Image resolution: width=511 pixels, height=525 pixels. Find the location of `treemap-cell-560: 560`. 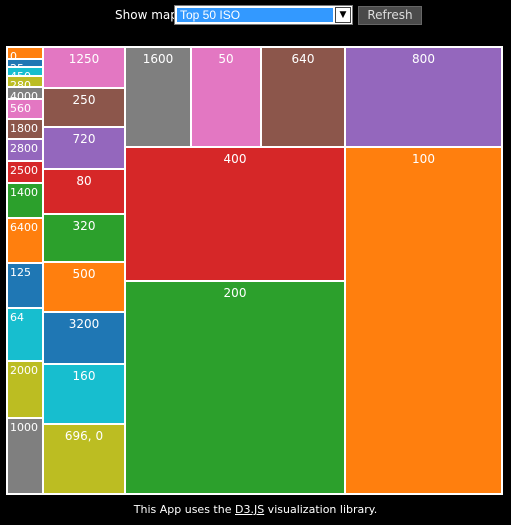

treemap-cell-560: 560 is located at coordinates (25, 109).